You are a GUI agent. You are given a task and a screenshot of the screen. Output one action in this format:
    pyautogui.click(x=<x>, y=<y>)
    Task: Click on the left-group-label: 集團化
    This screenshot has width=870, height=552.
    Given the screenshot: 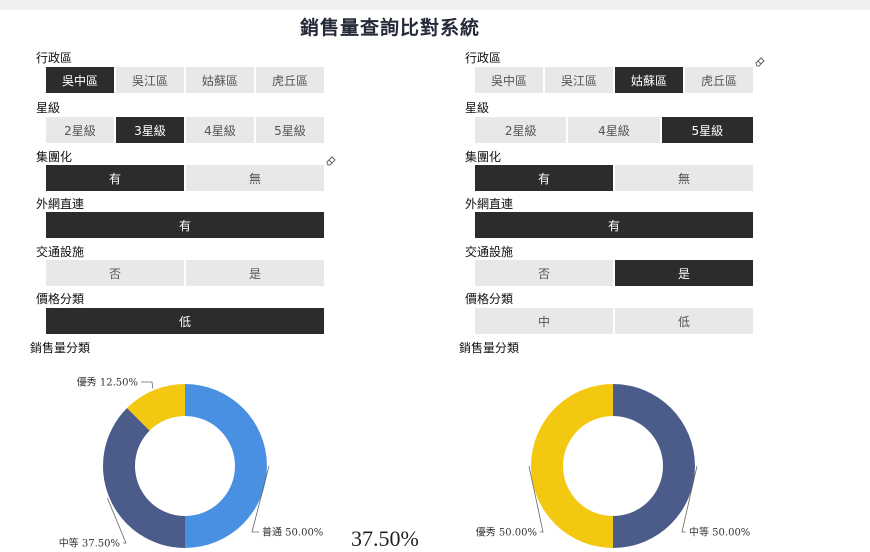 What is the action you would take?
    pyautogui.click(x=54, y=157)
    